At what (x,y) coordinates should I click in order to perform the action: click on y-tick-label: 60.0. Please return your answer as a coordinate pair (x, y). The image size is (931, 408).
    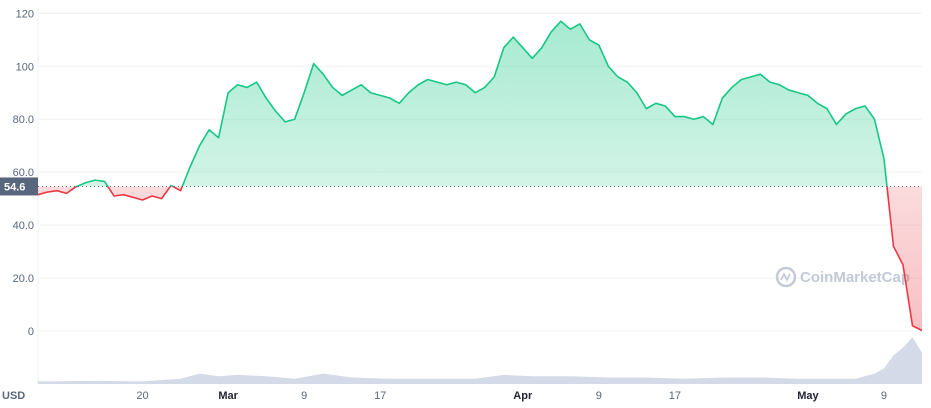
    Looking at the image, I should click on (23, 173).